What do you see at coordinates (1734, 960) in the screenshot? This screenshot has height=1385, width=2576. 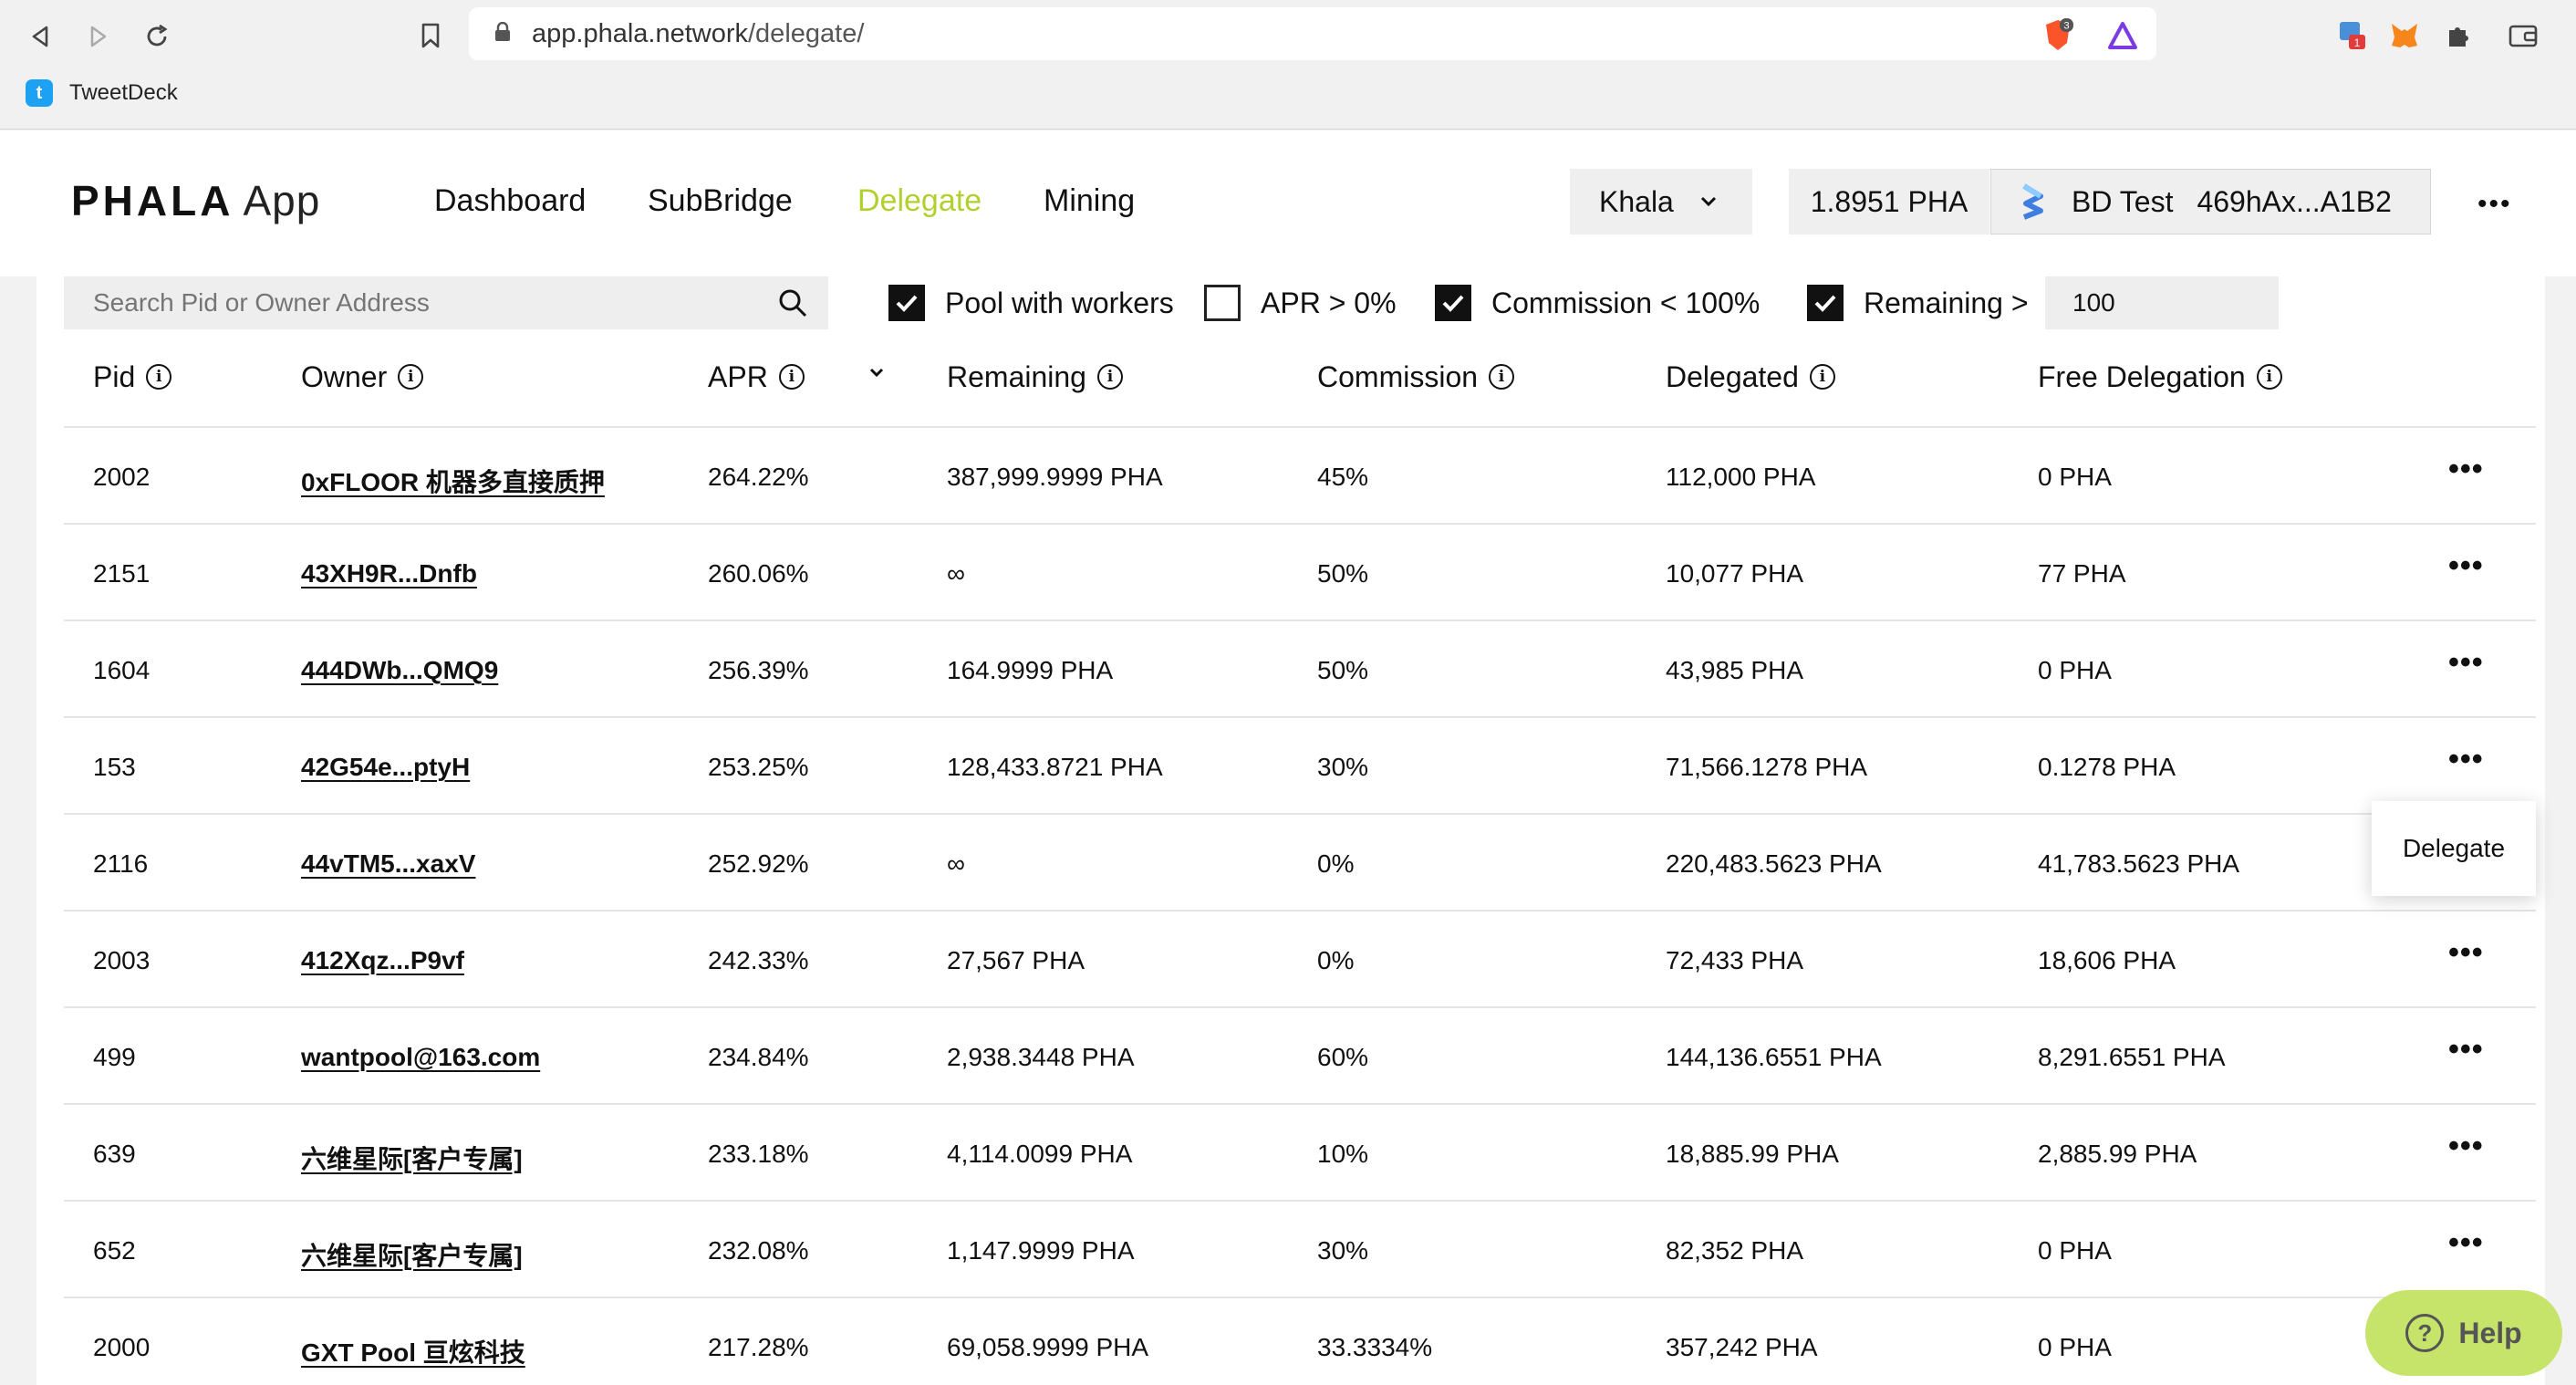 I see `cell-delegated: 72,433 PHA` at bounding box center [1734, 960].